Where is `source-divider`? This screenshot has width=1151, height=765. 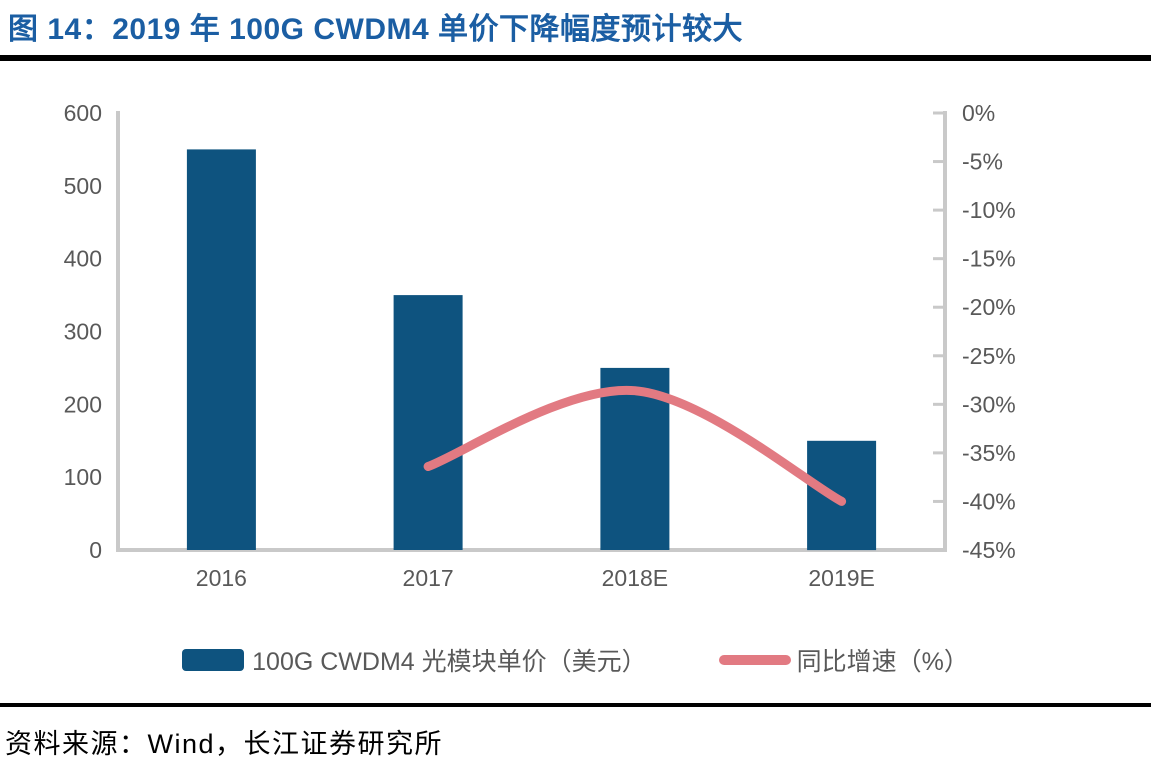
source-divider is located at coordinates (575, 705).